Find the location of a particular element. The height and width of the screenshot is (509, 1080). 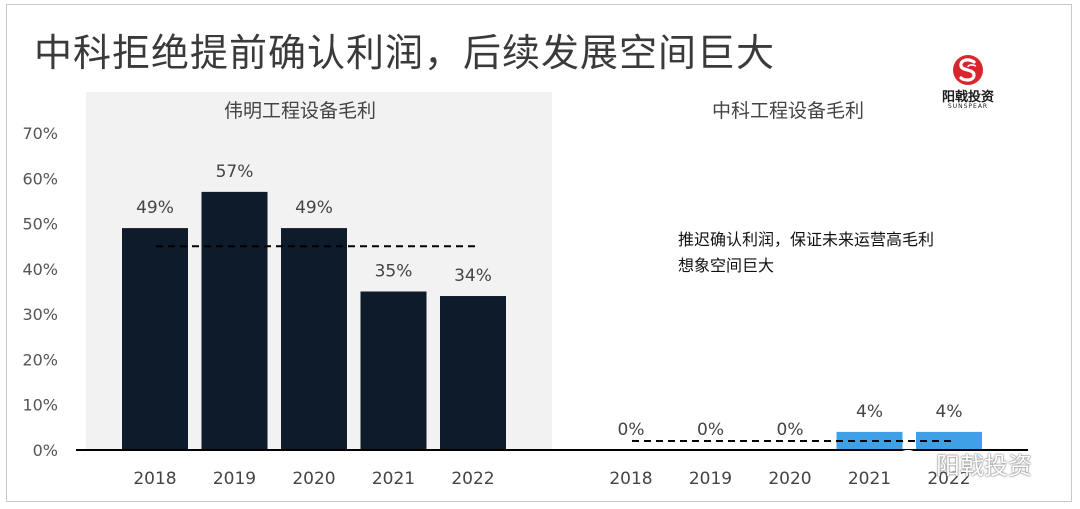

y-tick-label: 30% is located at coordinates (40, 314).